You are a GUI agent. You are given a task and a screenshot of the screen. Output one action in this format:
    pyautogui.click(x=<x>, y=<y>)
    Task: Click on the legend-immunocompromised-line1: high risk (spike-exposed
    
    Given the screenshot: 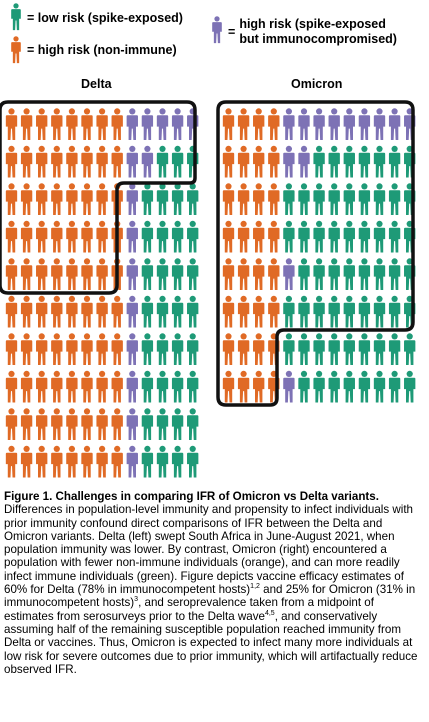 What is the action you would take?
    pyautogui.click(x=312, y=24)
    